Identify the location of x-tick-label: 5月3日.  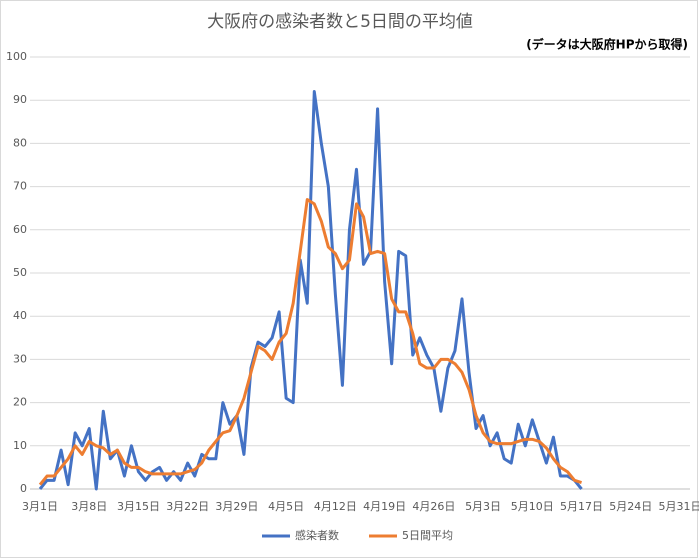
(483, 506).